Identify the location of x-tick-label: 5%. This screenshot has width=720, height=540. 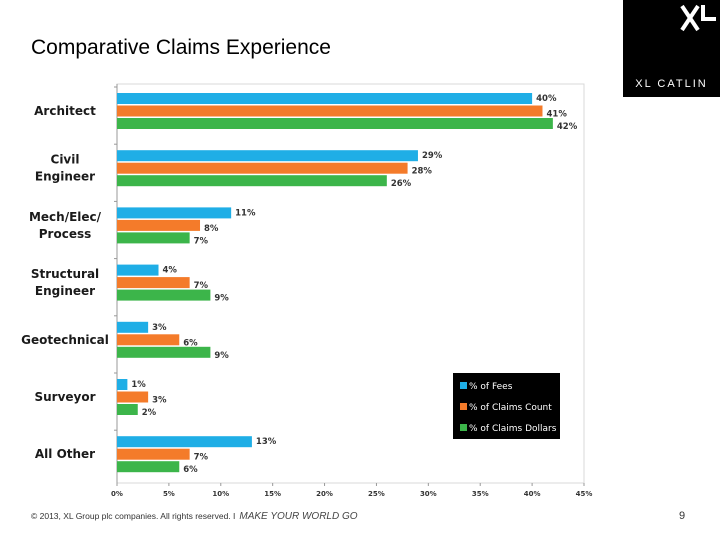
(169, 494).